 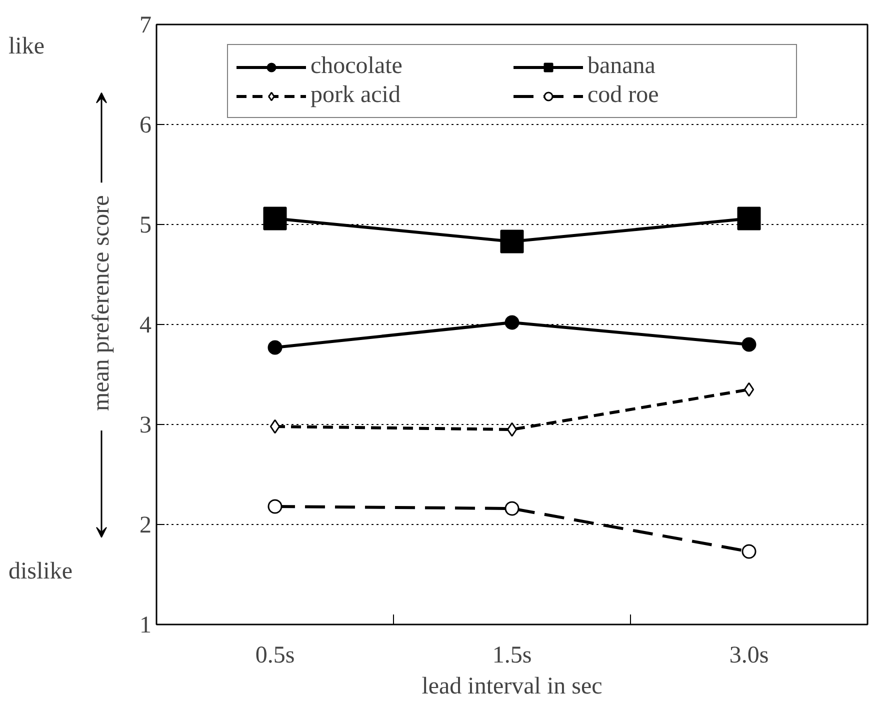 What do you see at coordinates (26, 47) in the screenshot?
I see `text: like` at bounding box center [26, 47].